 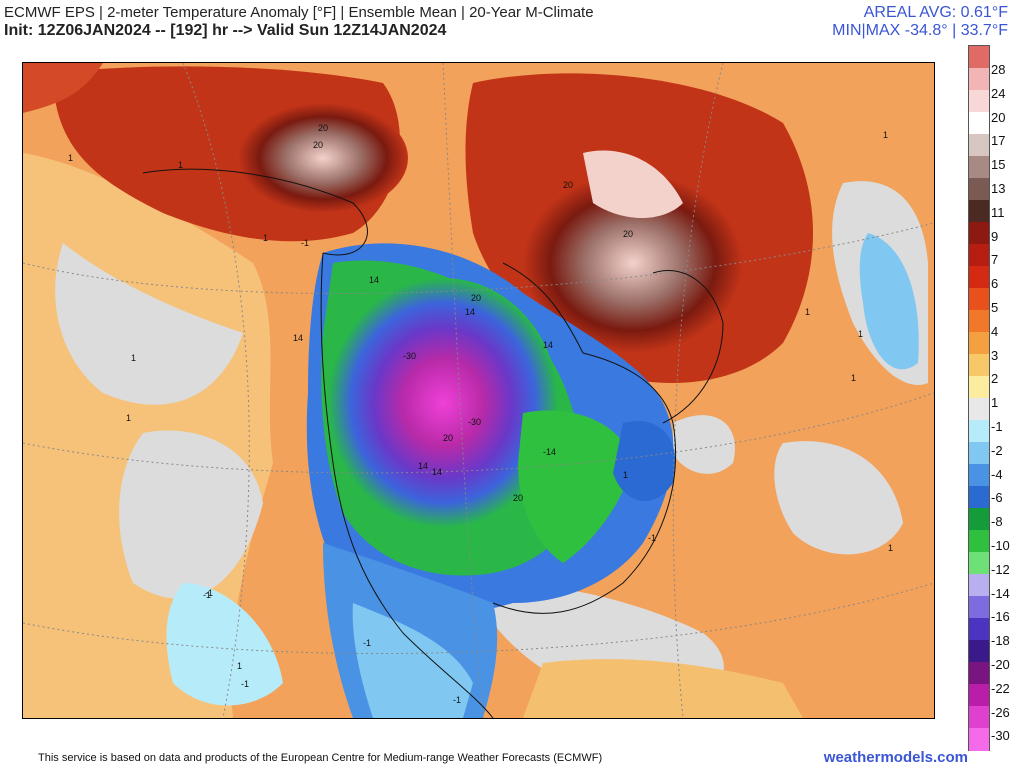 I want to click on color-legend-label: -2, so click(x=997, y=450).